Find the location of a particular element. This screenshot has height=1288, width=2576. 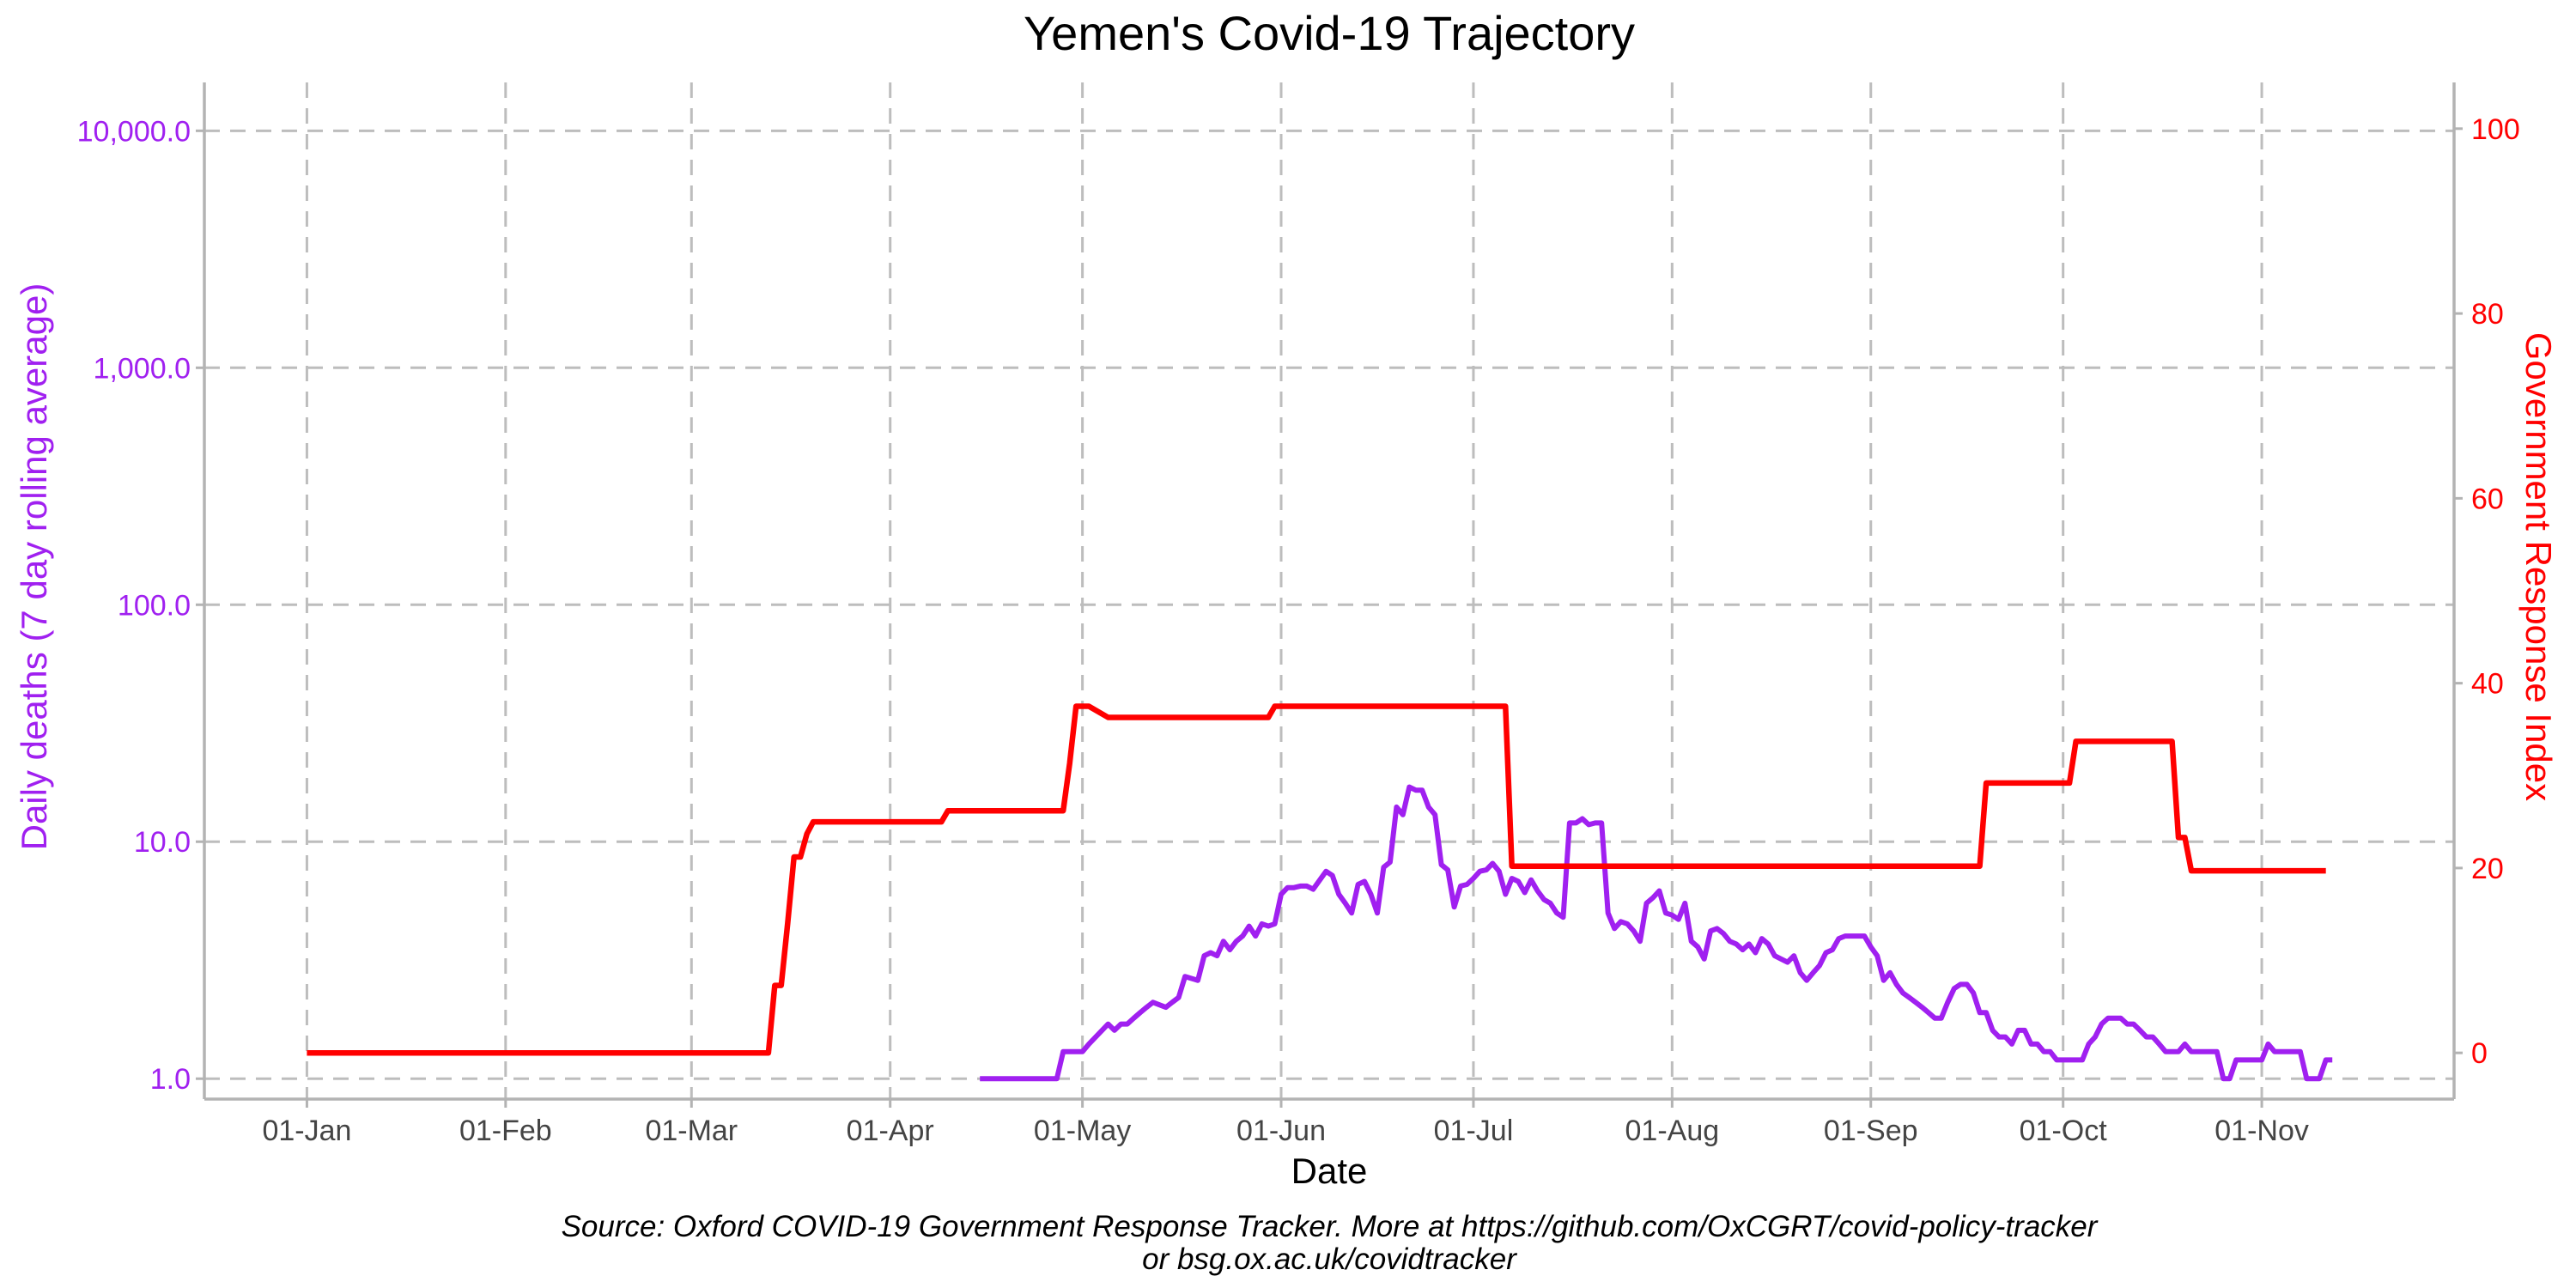

left-axis-title: Daily deaths (7 day rolling average) is located at coordinates (34, 567).